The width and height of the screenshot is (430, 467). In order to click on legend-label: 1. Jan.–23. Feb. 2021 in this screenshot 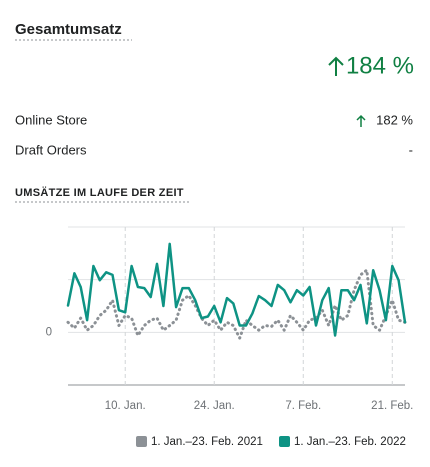, I will do `click(207, 442)`.